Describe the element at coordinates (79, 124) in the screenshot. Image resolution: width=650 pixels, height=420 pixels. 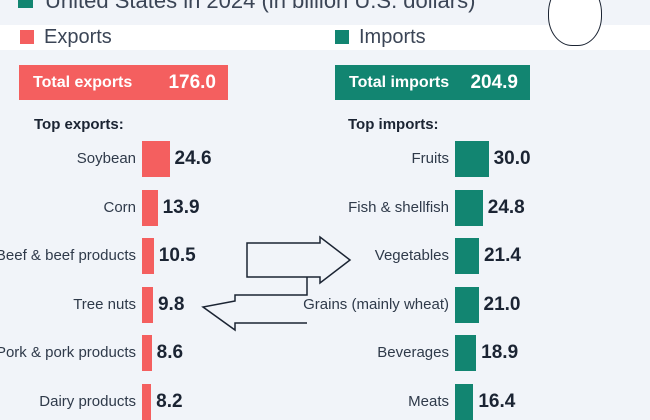
I see `top-exports-heading: Top exports:` at that location.